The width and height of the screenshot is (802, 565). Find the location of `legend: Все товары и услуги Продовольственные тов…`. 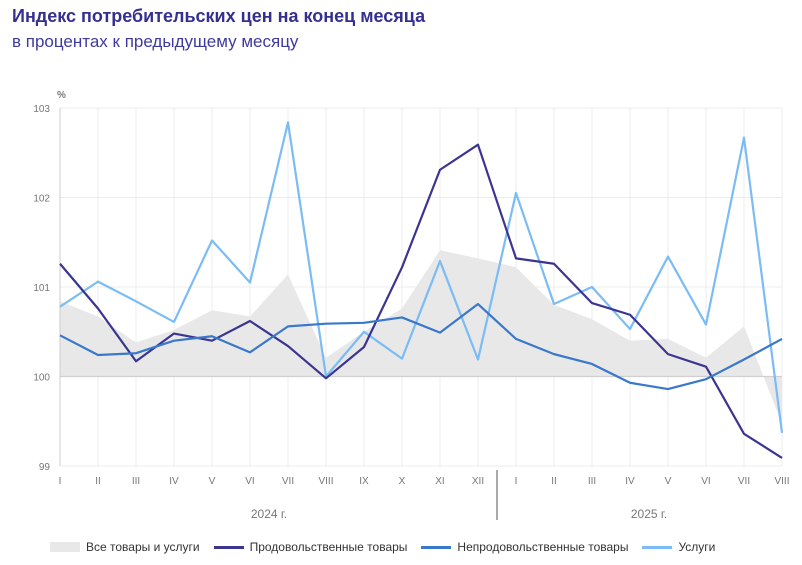

legend: Все товары и услуги Продовольственные тов… is located at coordinates (389, 547).